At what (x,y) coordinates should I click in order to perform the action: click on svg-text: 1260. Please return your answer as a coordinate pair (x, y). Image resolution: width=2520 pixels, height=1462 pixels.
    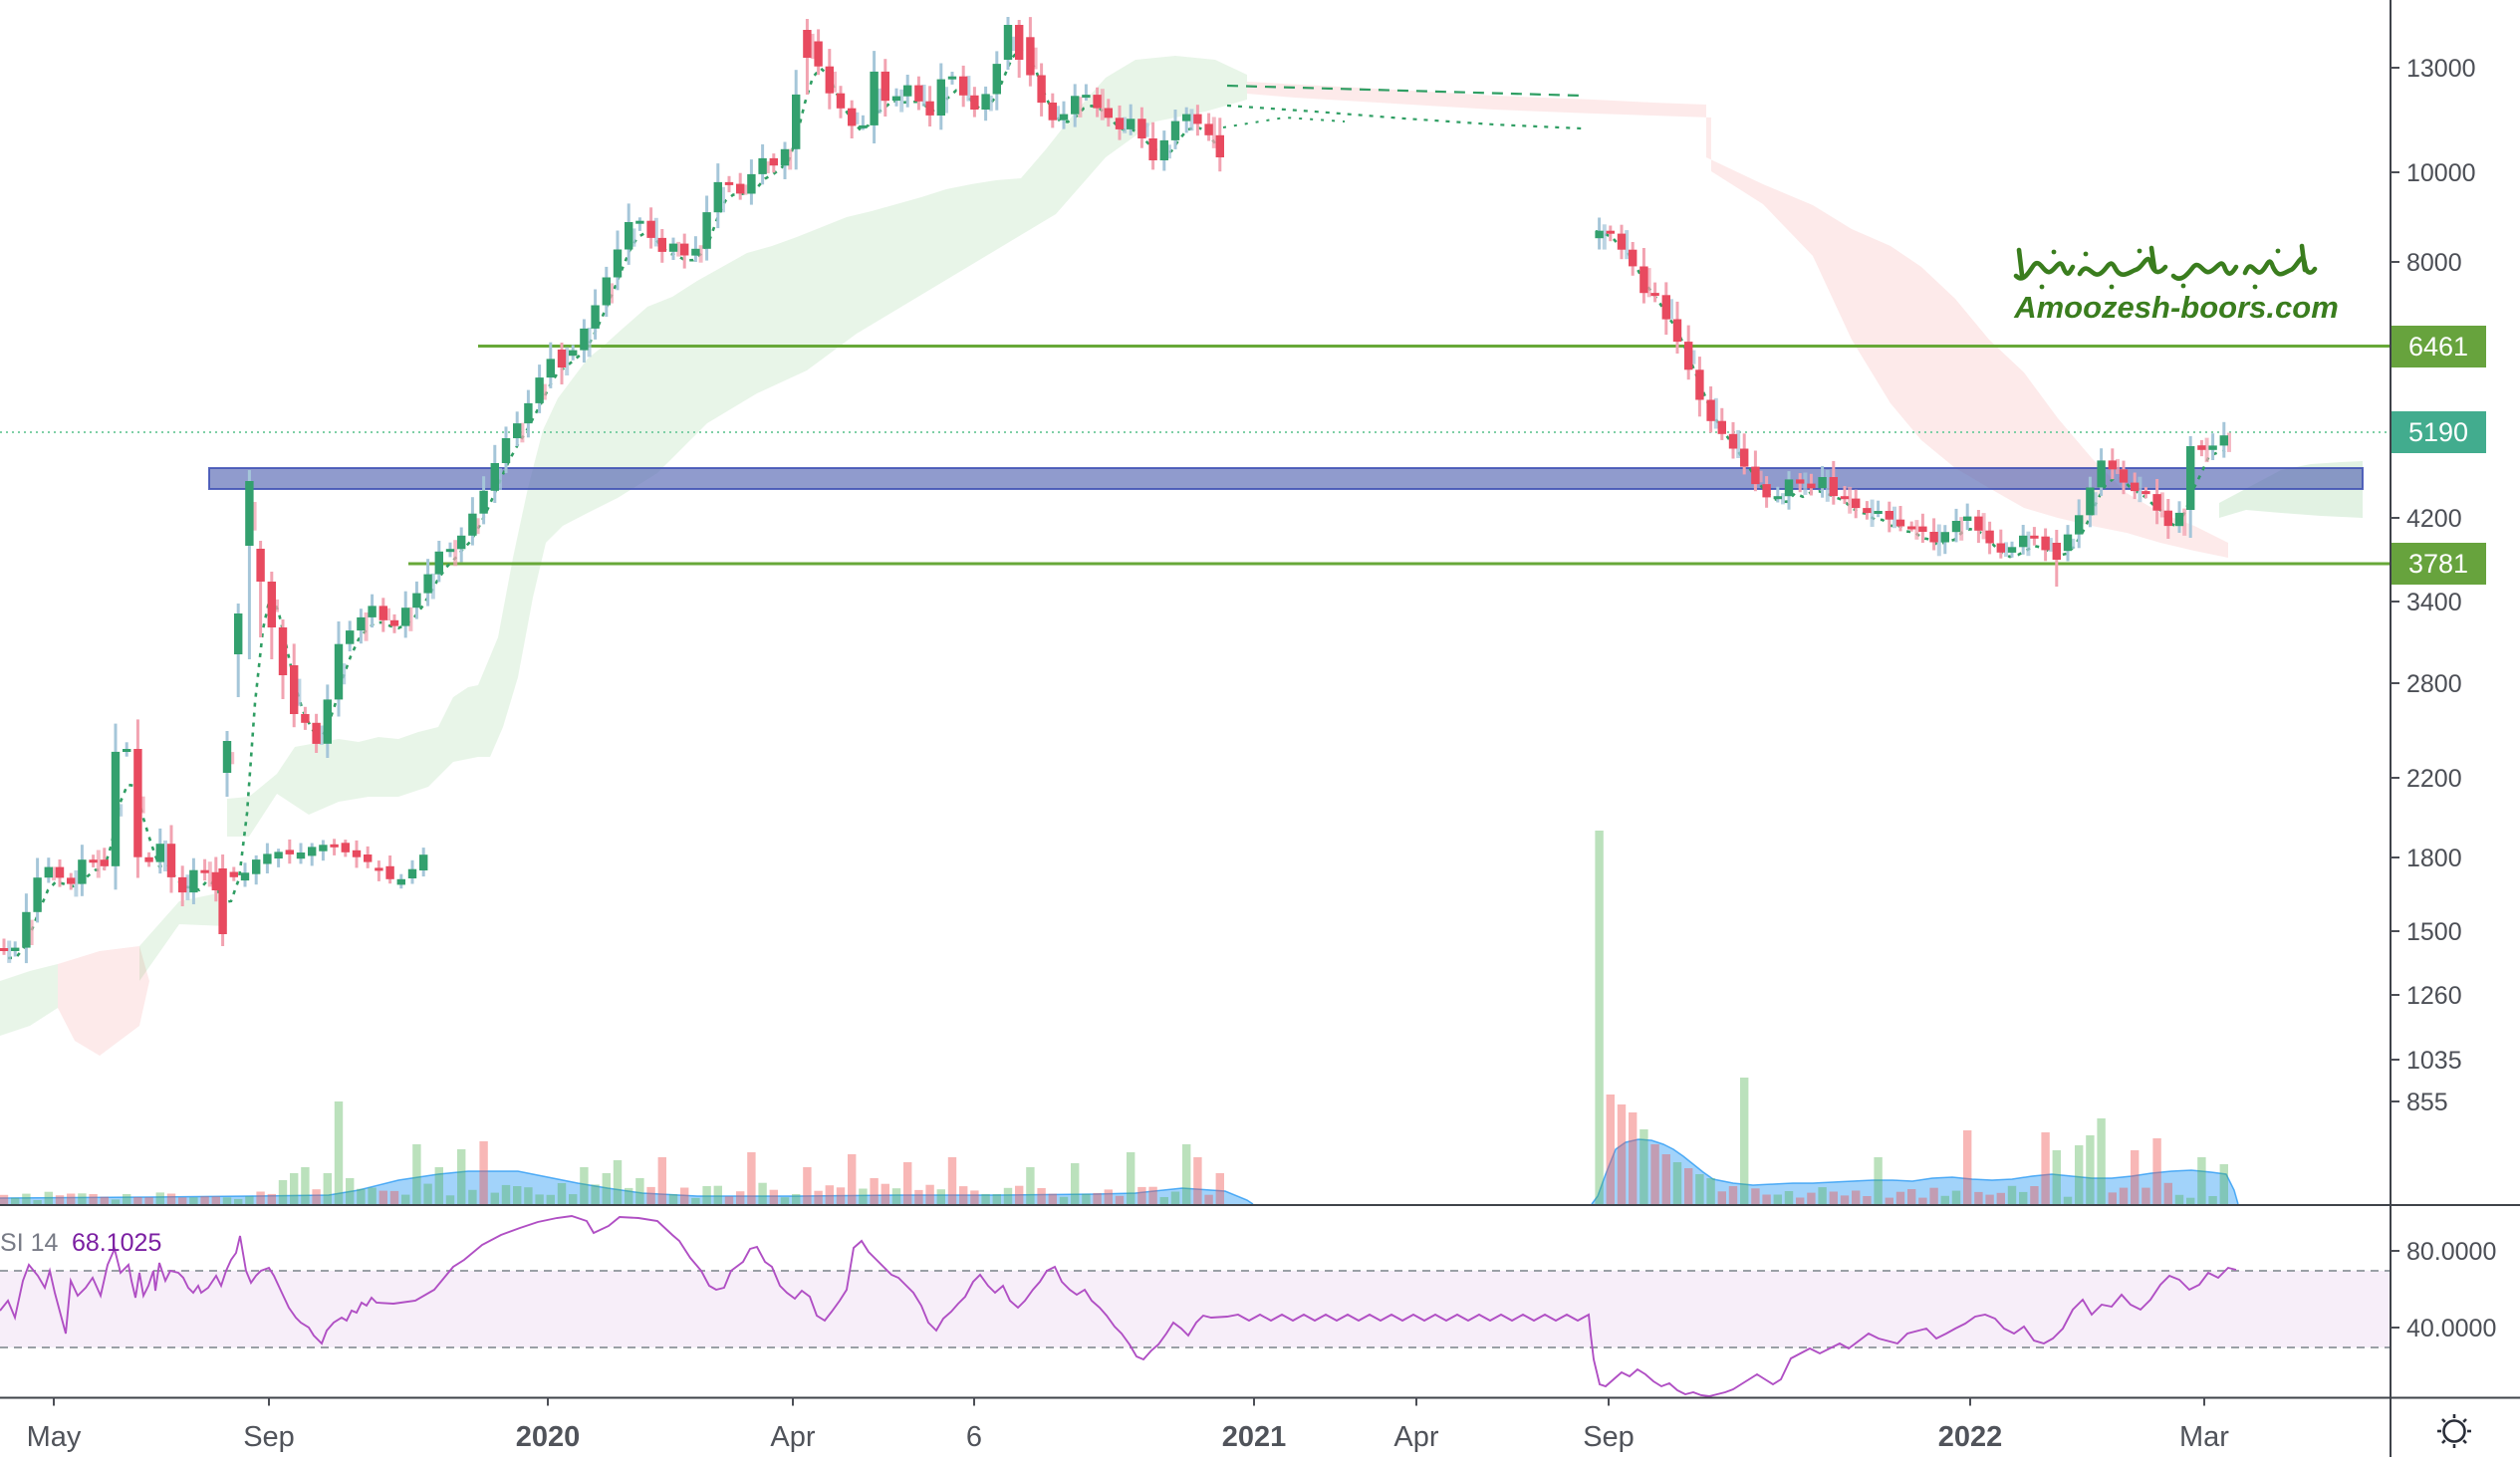
    Looking at the image, I should click on (2434, 996).